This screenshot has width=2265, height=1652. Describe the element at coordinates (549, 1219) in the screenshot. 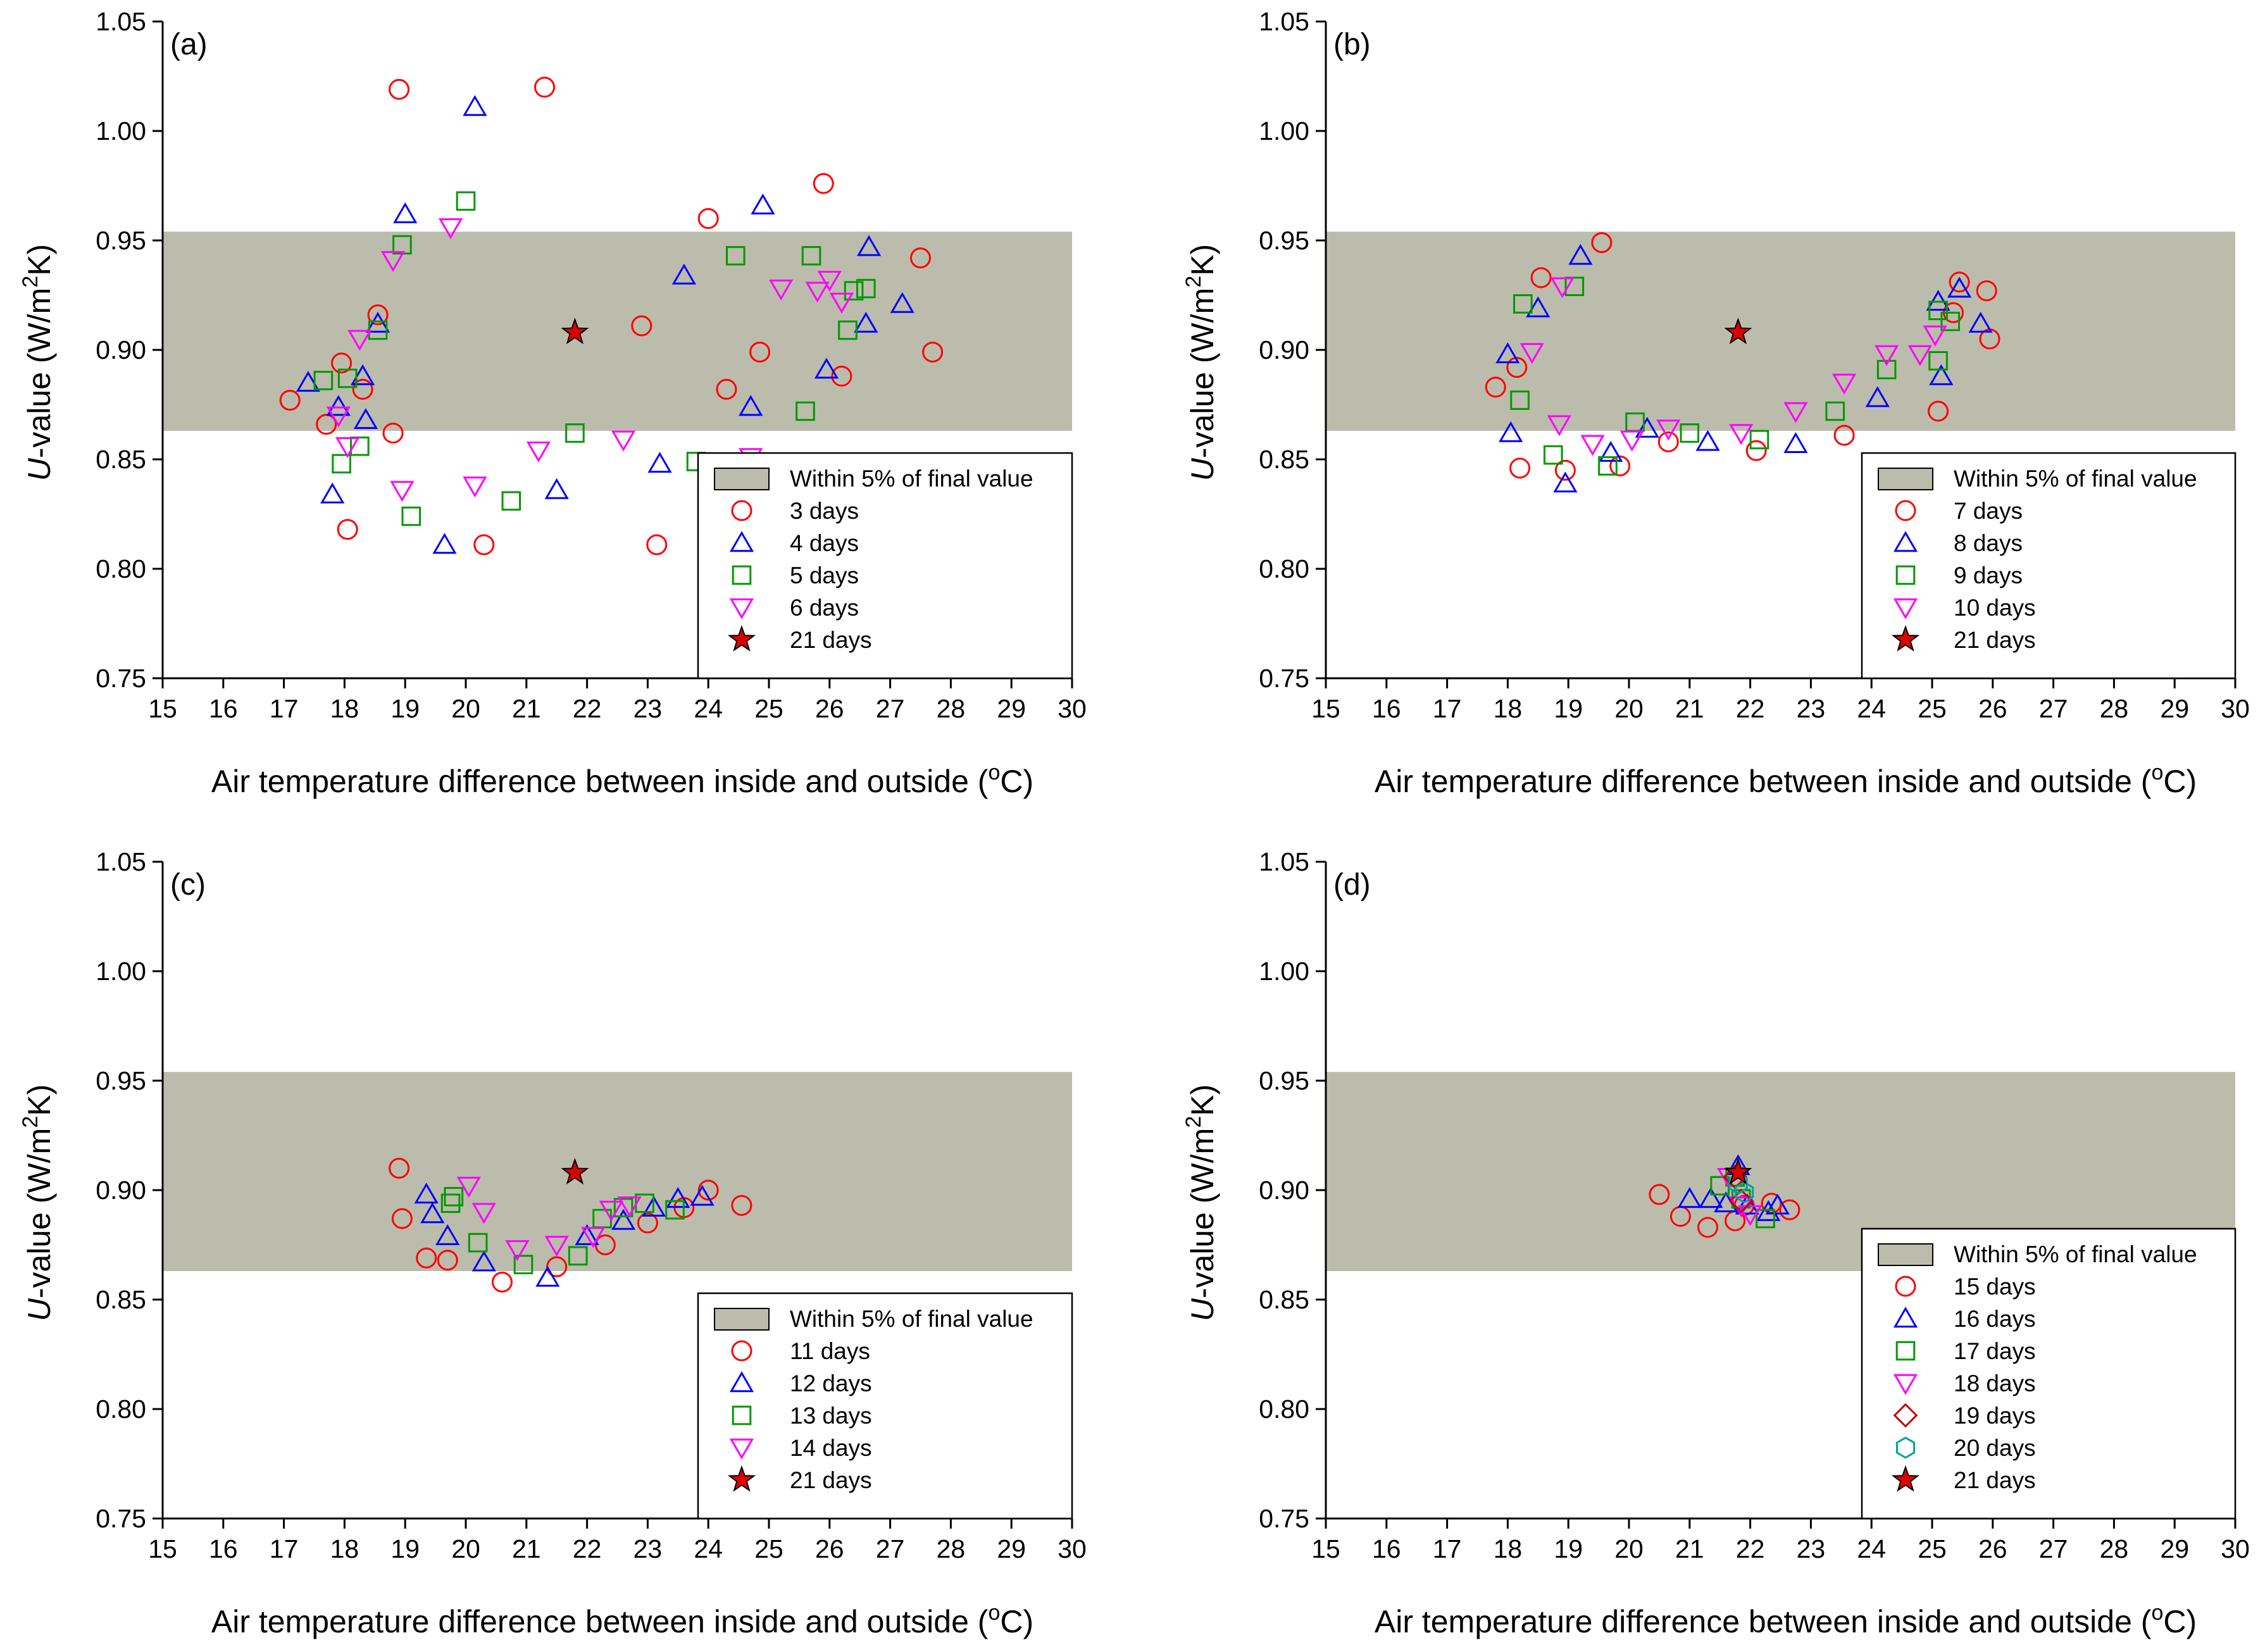

I see `series-14-days` at that location.